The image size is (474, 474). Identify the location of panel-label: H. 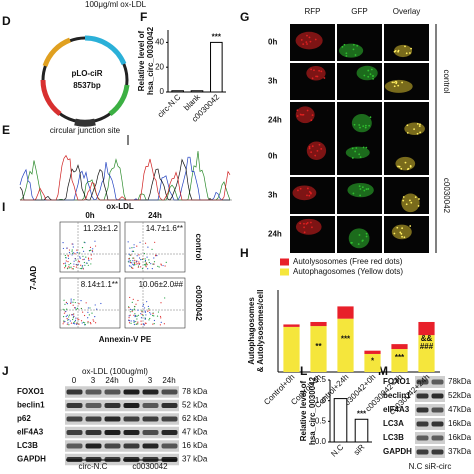
(244, 253).